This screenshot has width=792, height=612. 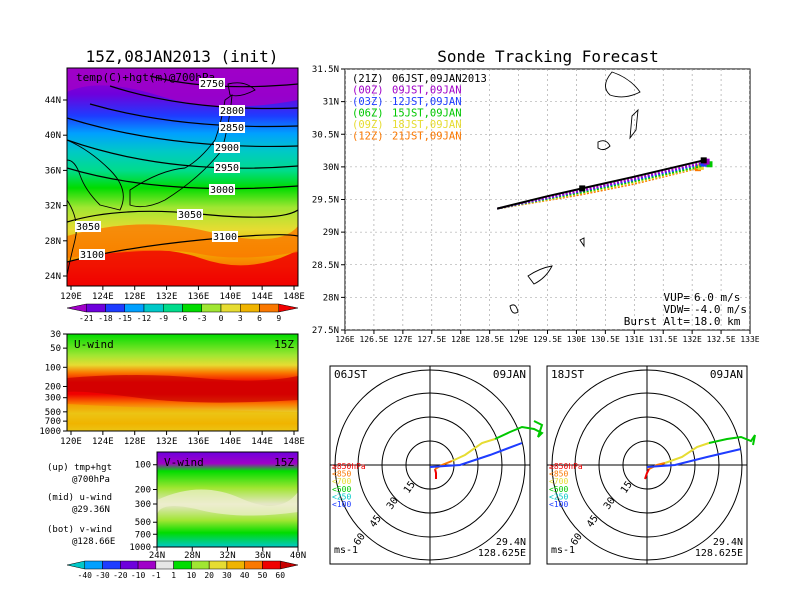 What do you see at coordinates (547, 339) in the screenshot?
I see `track-x-tick-label: 129.5E` at bounding box center [547, 339].